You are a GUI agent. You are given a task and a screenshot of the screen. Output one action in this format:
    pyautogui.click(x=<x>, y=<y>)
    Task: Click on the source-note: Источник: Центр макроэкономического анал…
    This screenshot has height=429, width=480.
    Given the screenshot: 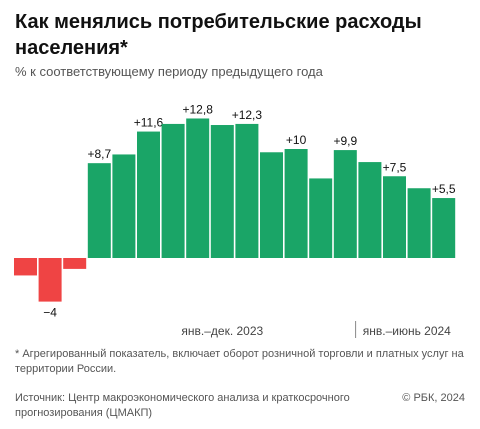 What is the action you would take?
    pyautogui.click(x=182, y=405)
    